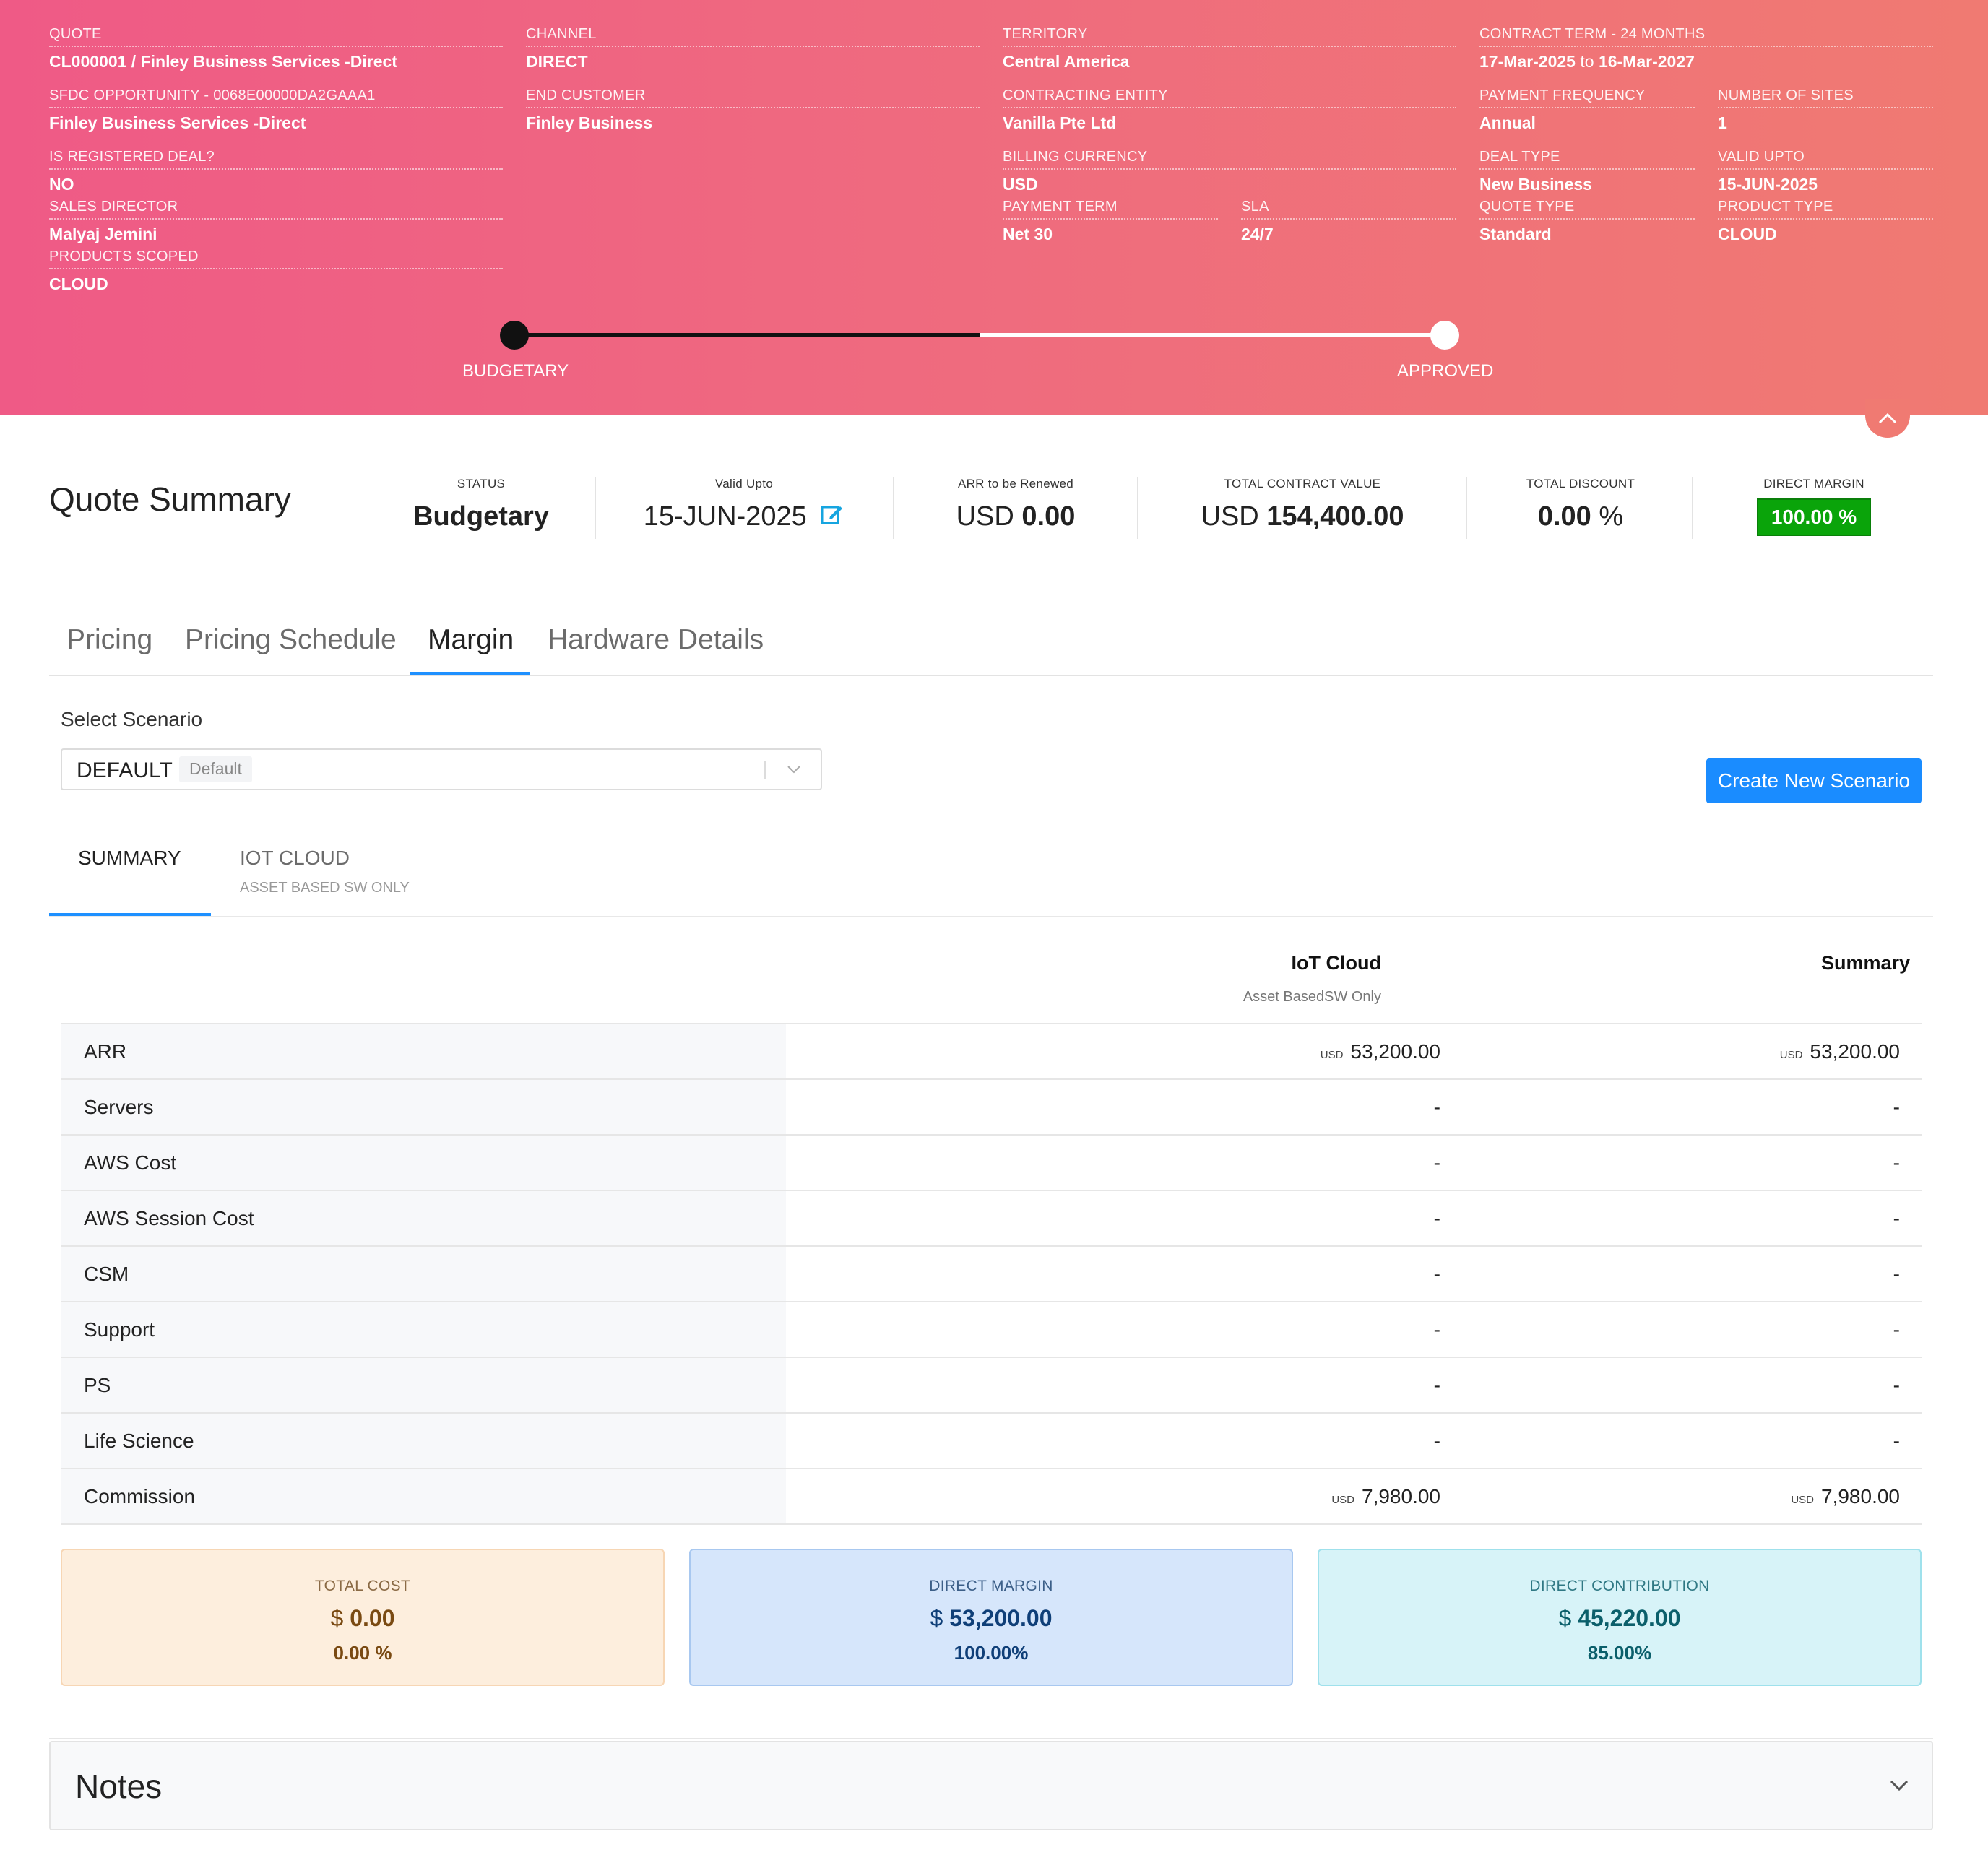 Image resolution: width=1988 pixels, height=1868 pixels. Describe the element at coordinates (1865, 963) in the screenshot. I see `column-summary-title: Summary` at that location.